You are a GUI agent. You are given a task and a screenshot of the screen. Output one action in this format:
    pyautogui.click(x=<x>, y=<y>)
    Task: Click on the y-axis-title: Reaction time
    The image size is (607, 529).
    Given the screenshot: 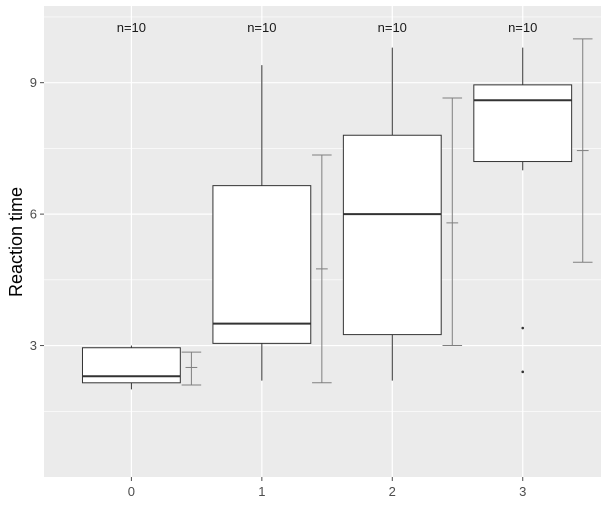 What is the action you would take?
    pyautogui.click(x=16, y=242)
    